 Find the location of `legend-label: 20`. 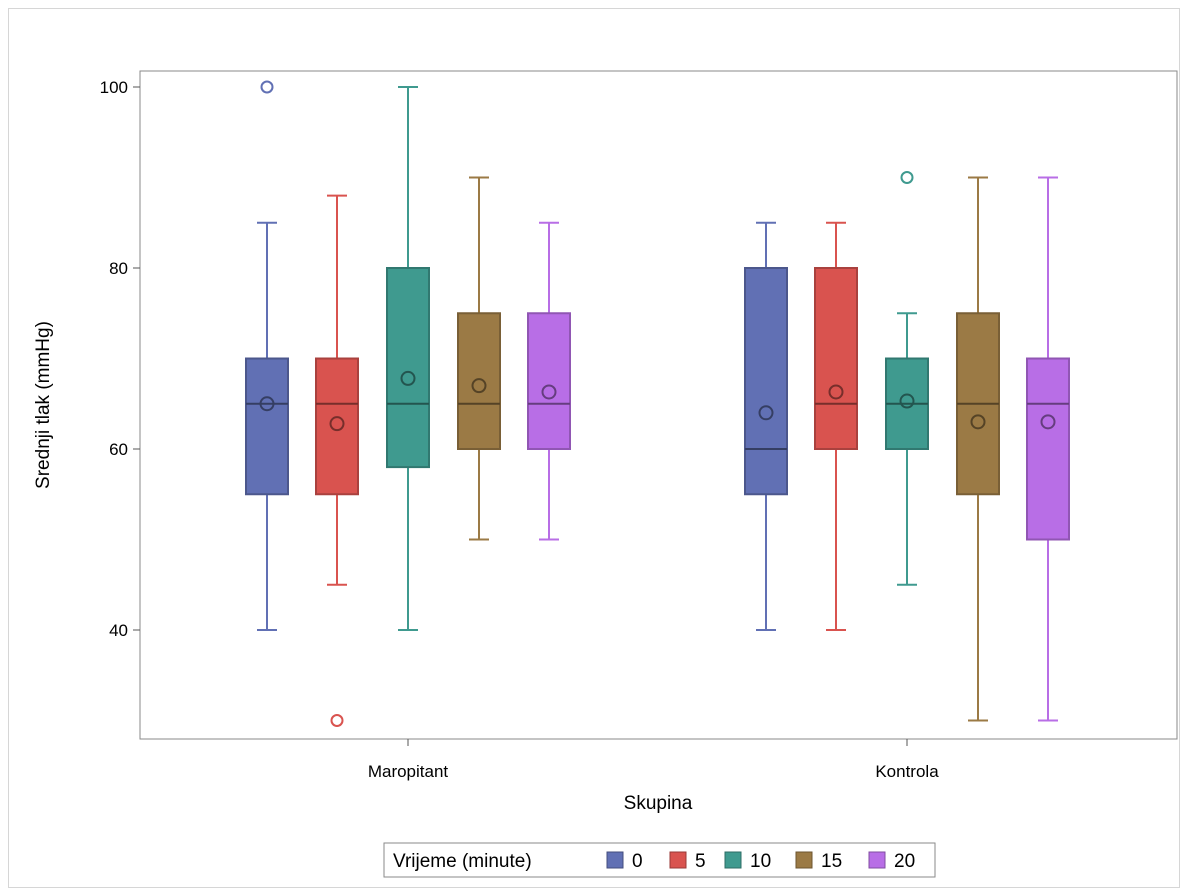

legend-label: 20 is located at coordinates (904, 861).